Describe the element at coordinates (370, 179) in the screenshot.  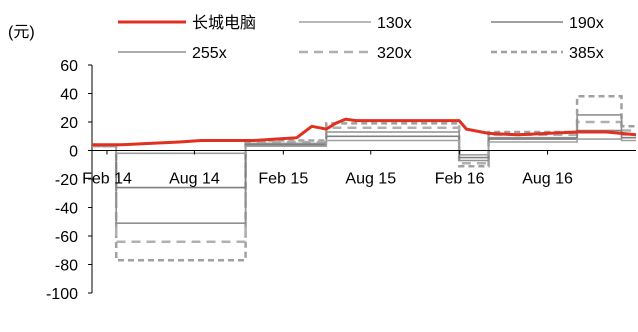
I see `x-tick-label: Aug 15` at that location.